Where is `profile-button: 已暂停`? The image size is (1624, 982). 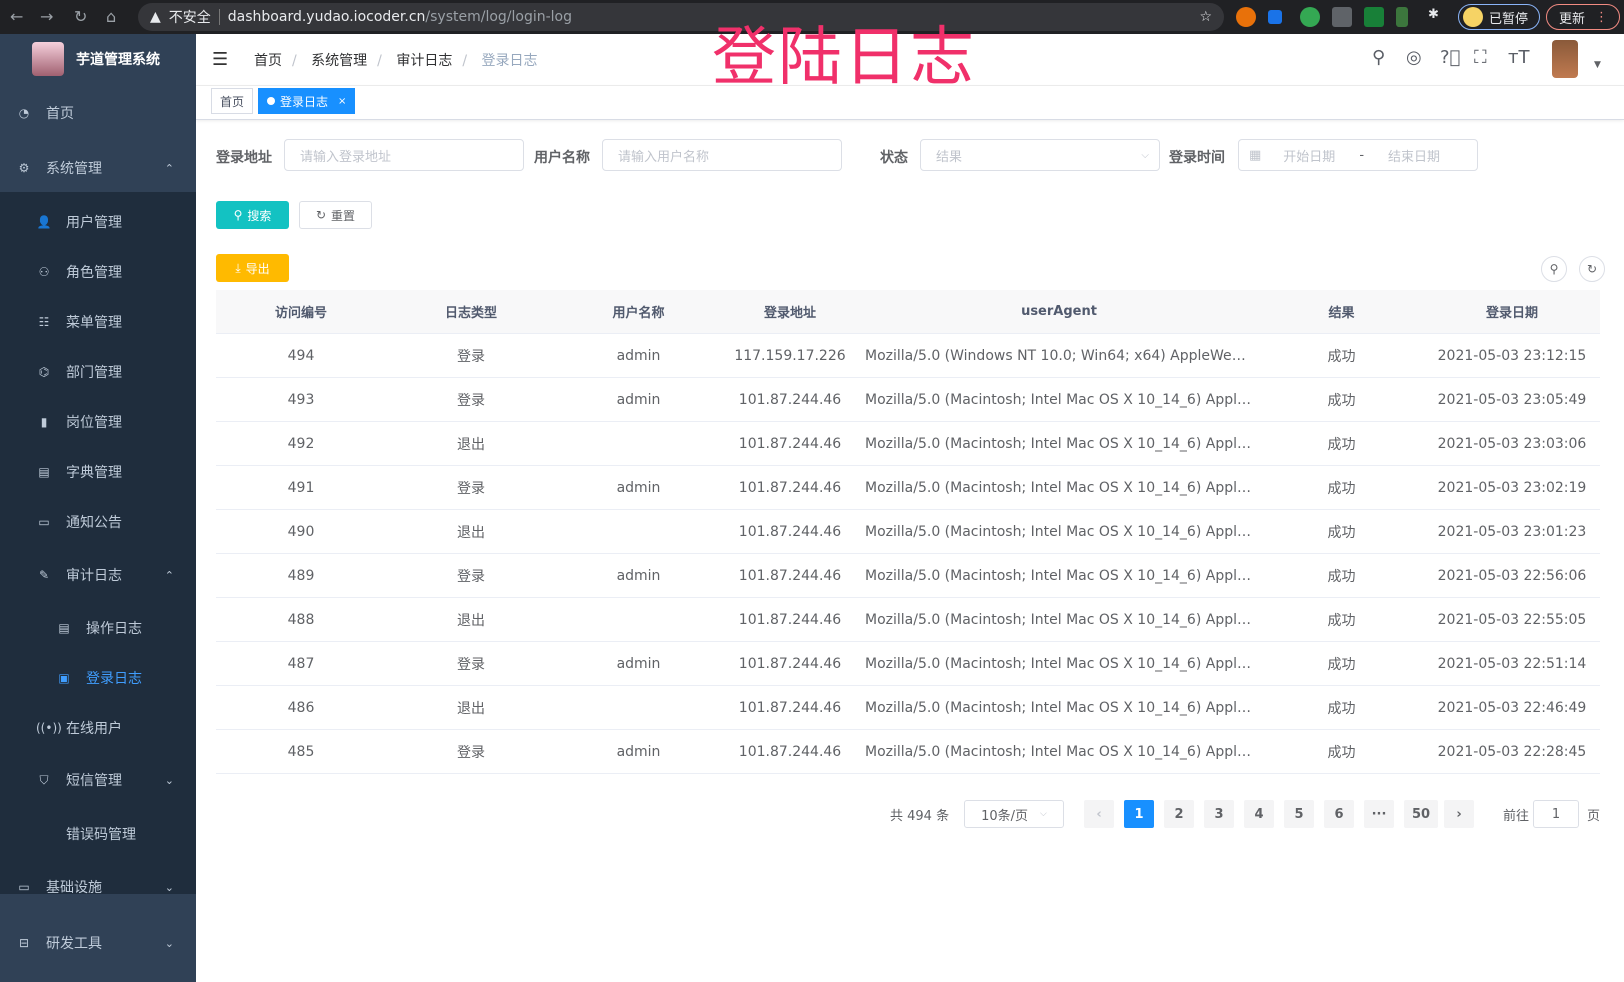 profile-button: 已暂停 is located at coordinates (1499, 17).